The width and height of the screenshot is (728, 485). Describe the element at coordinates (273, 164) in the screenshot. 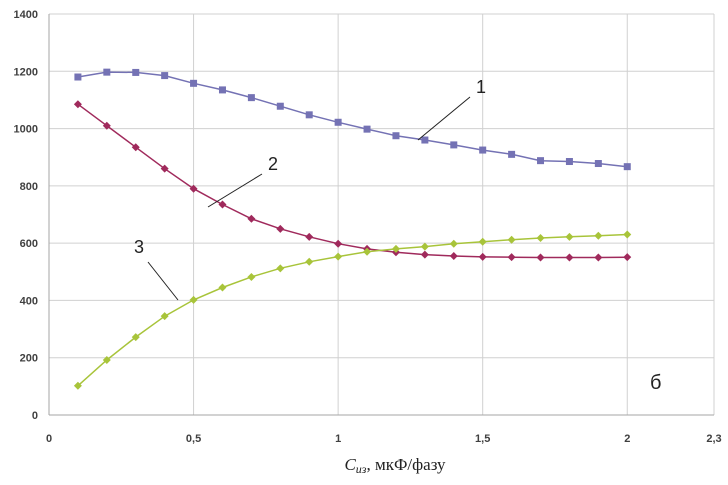

I see `callout-label-2: 2` at that location.